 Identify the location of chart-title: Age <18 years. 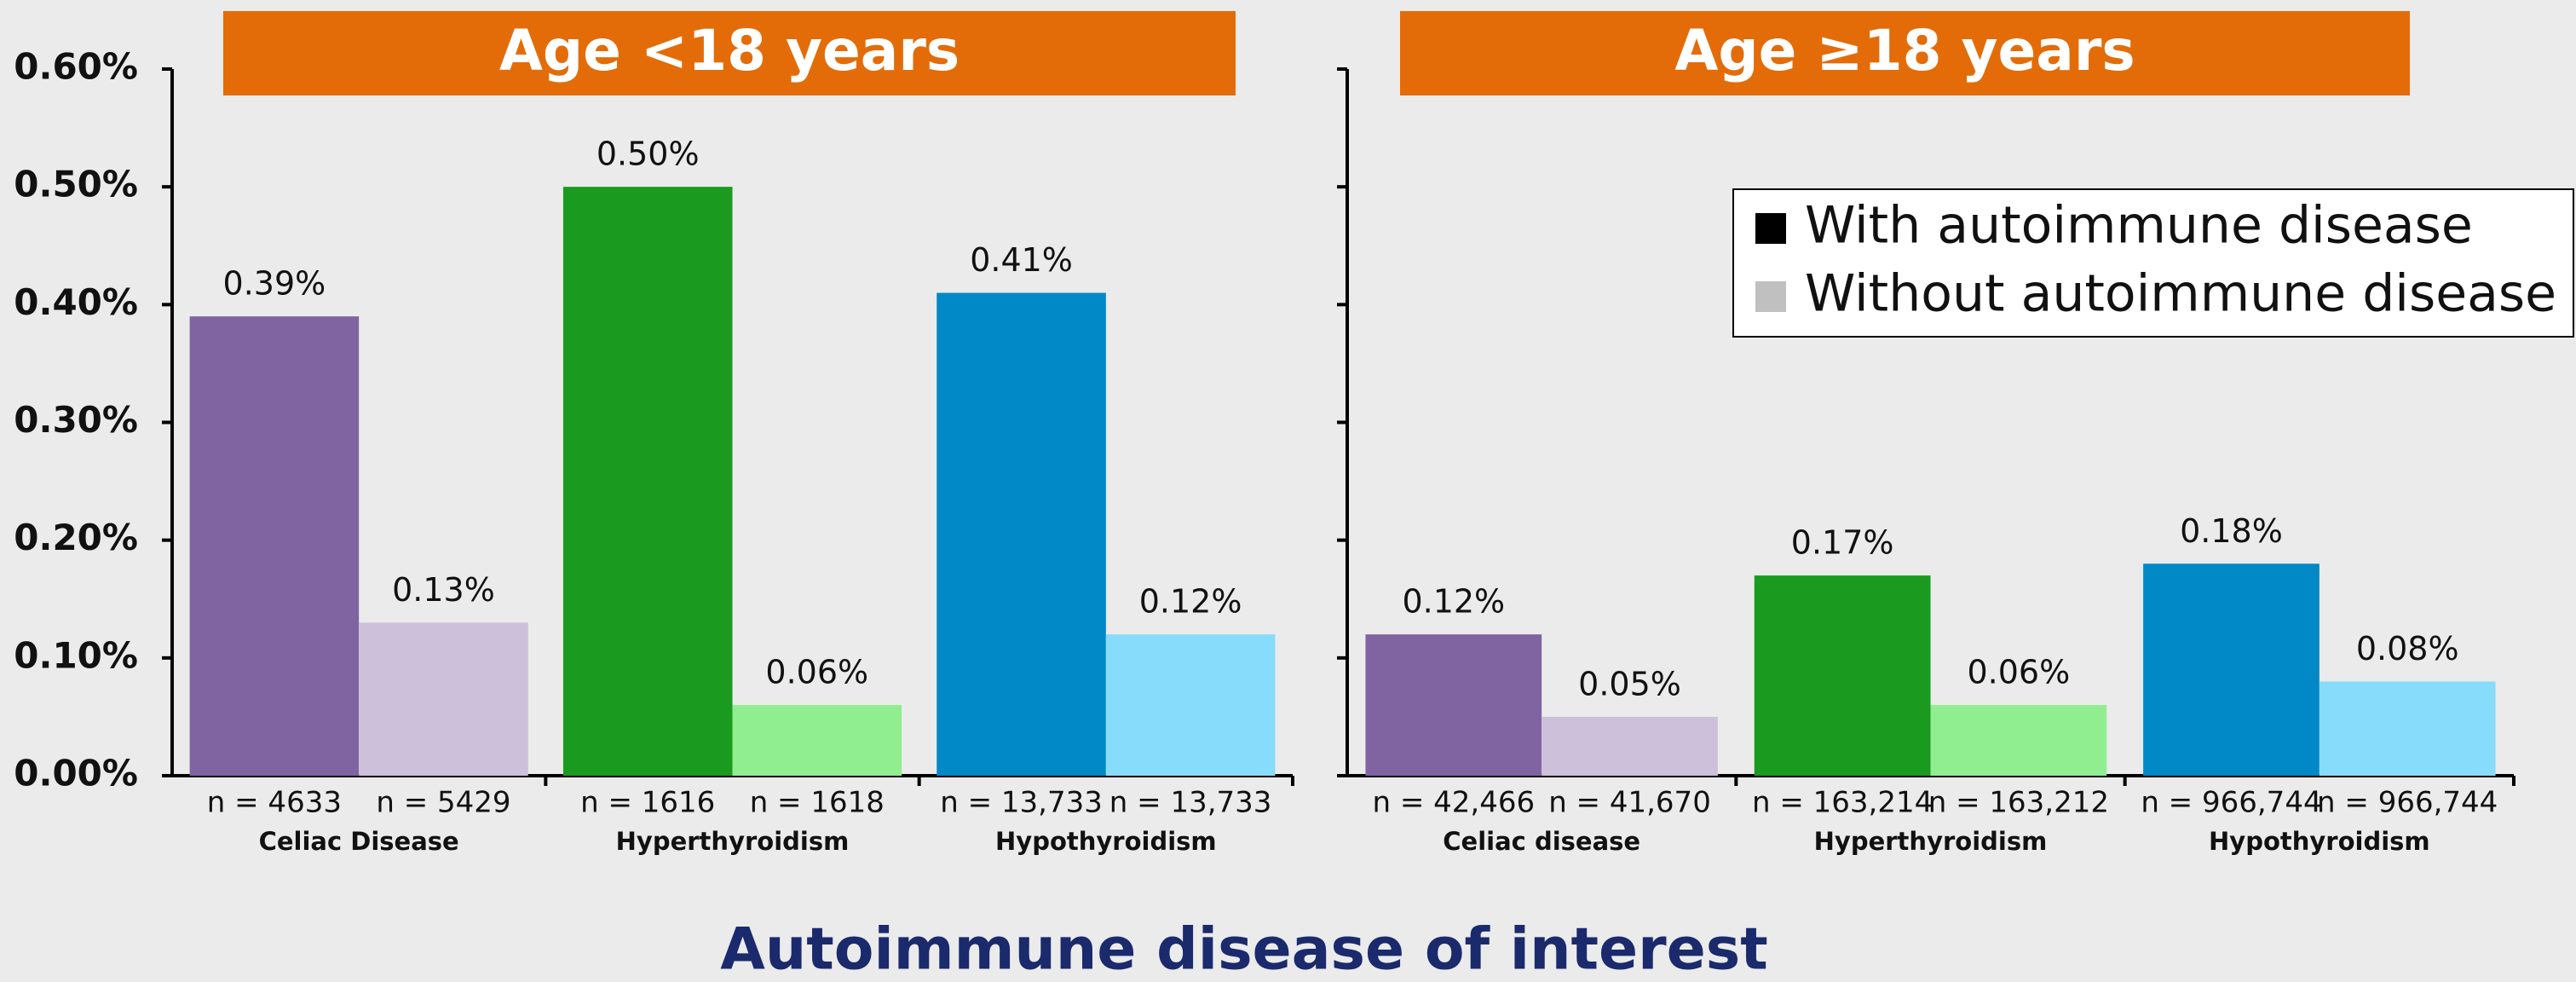
(729, 51).